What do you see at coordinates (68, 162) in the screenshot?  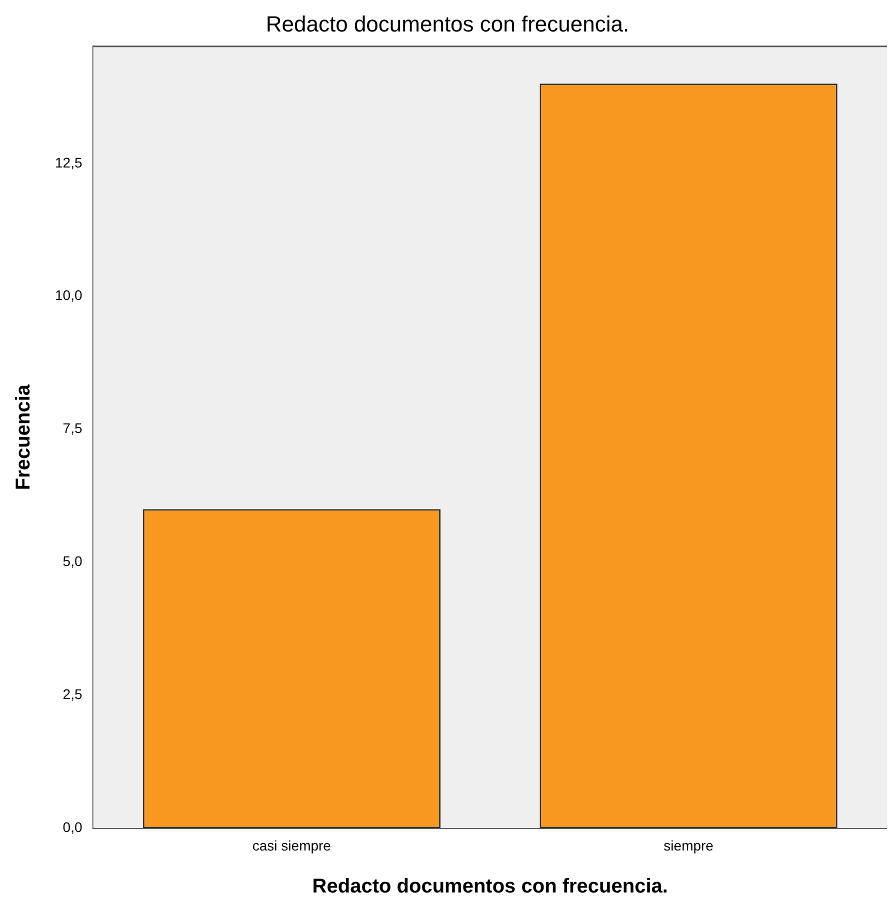 I see `y-tick-label: 12,5` at bounding box center [68, 162].